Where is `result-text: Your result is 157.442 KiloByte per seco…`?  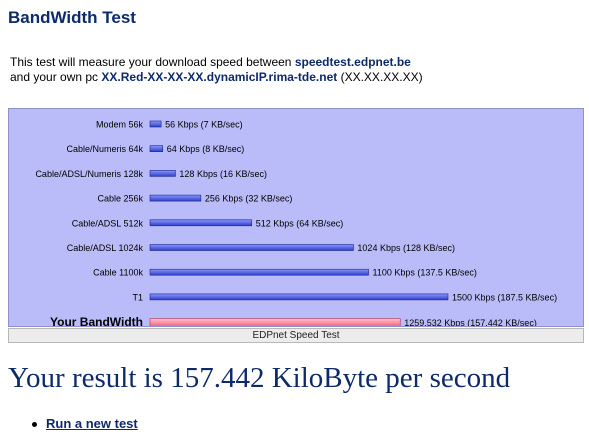 result-text: Your result is 157.442 KiloByte per seco… is located at coordinates (259, 378).